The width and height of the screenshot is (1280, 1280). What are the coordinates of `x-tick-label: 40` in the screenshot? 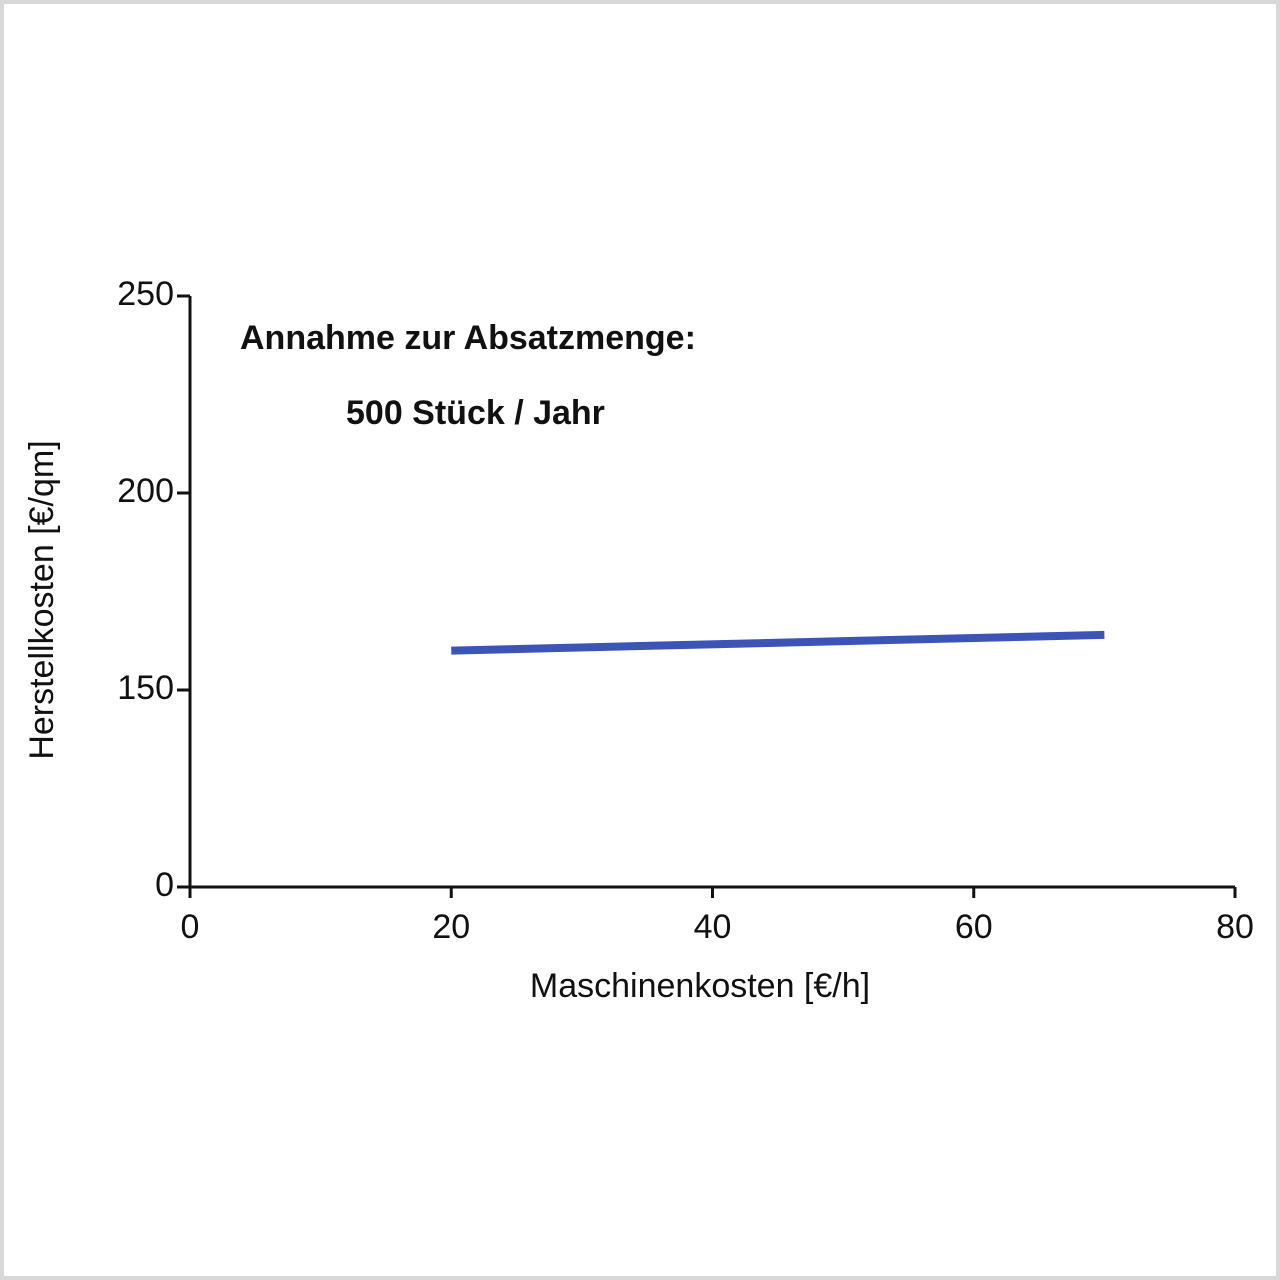 It's located at (713, 927).